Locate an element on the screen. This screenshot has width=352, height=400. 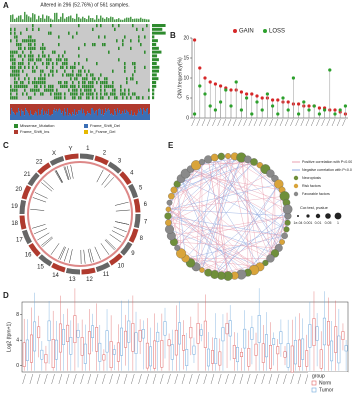
chromosome is located at coordinates (44, 168).